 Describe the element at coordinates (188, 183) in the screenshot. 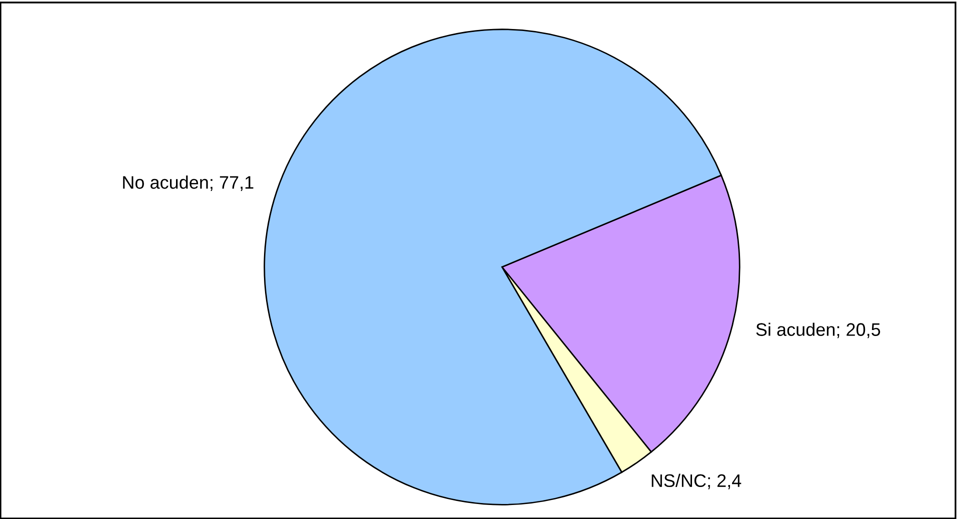

I see `slice-label: No acuden; 77,1` at that location.